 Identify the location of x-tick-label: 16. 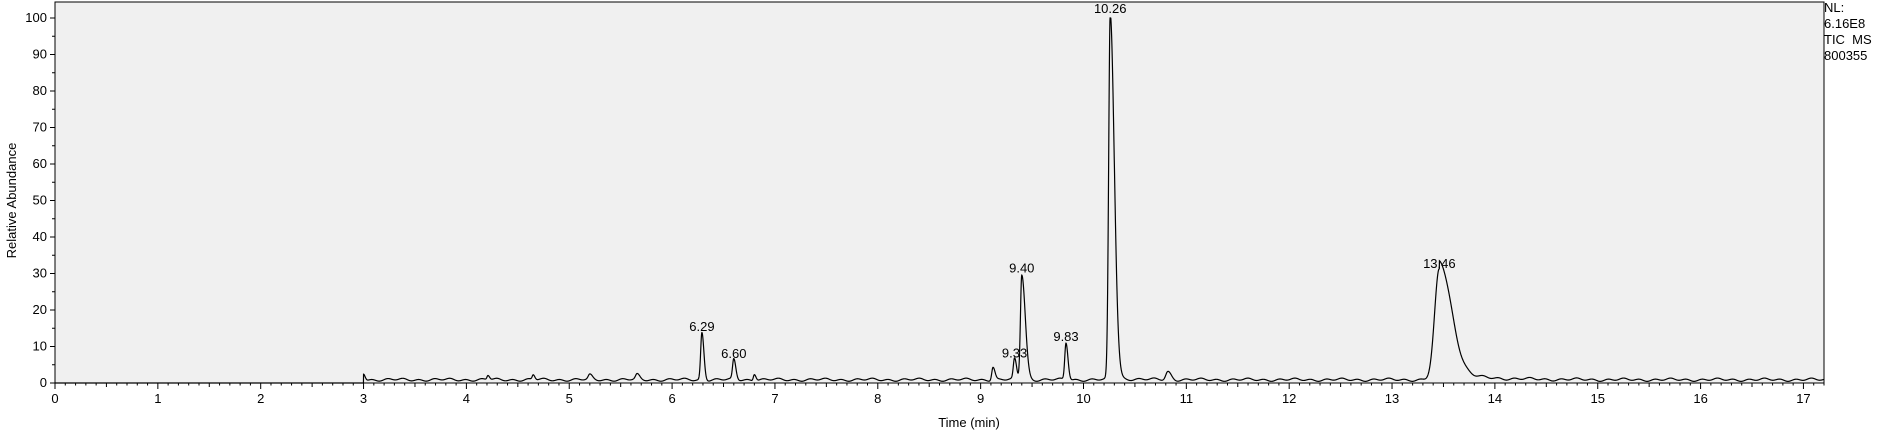
(1700, 398).